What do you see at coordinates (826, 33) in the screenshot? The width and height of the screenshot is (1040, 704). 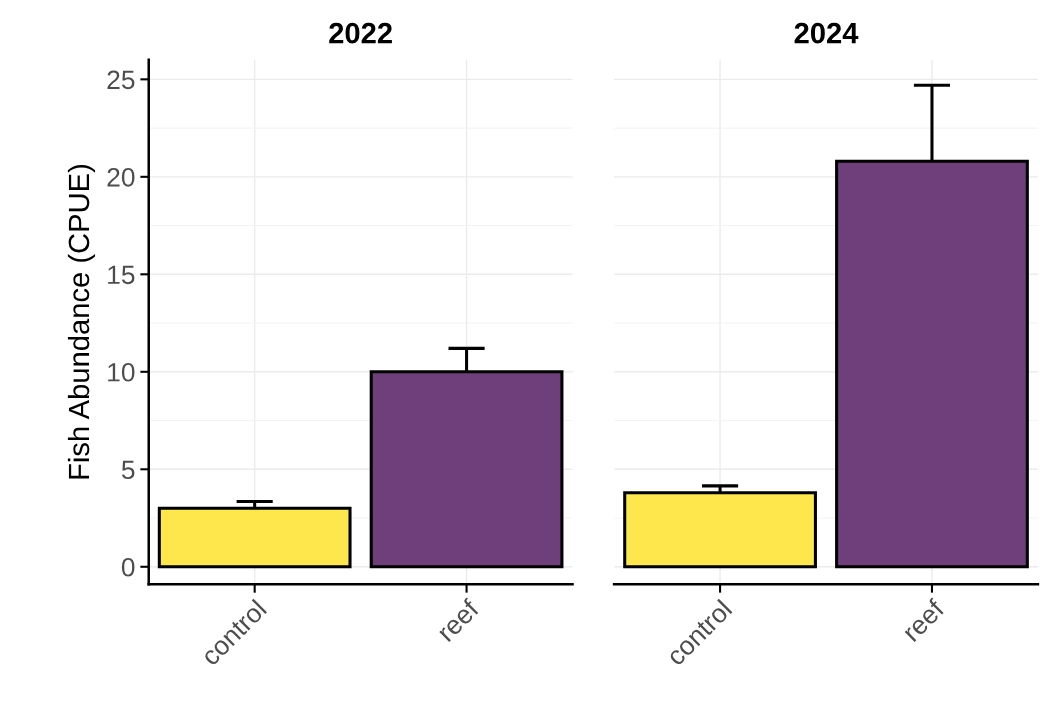 I see `chart-title: 2024` at bounding box center [826, 33].